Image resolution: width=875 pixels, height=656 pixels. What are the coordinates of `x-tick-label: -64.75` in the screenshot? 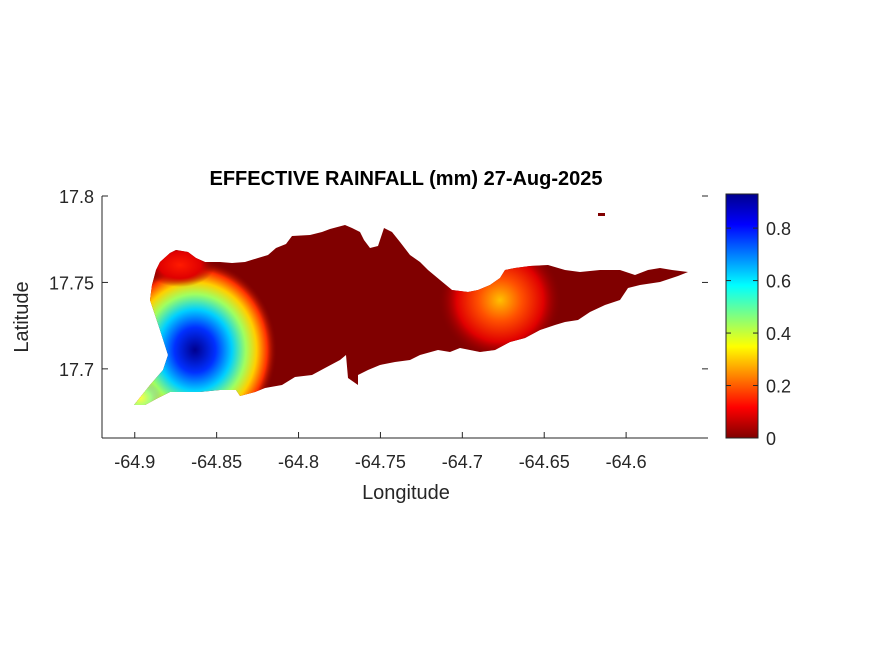 It's located at (380, 462).